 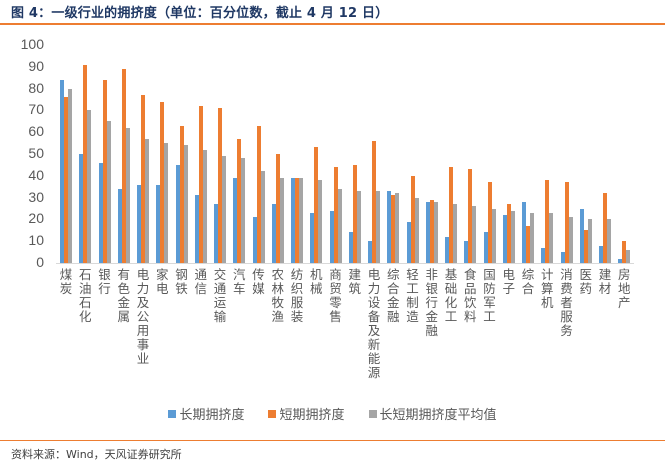 I want to click on x-tick-label: 农林牧渔, so click(x=277, y=295).